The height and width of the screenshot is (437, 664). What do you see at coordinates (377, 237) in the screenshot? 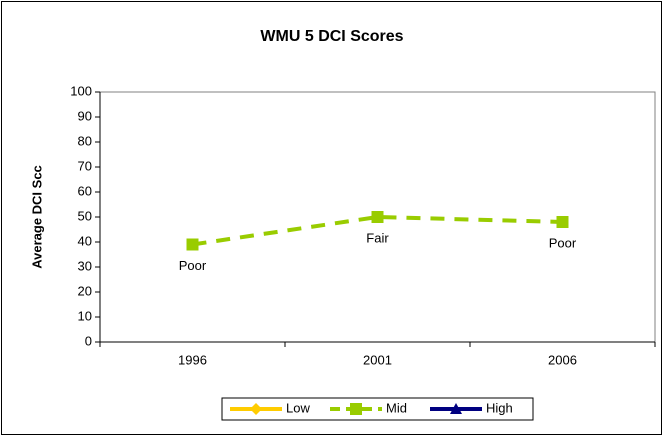
I see `point-label: Fair` at bounding box center [377, 237].